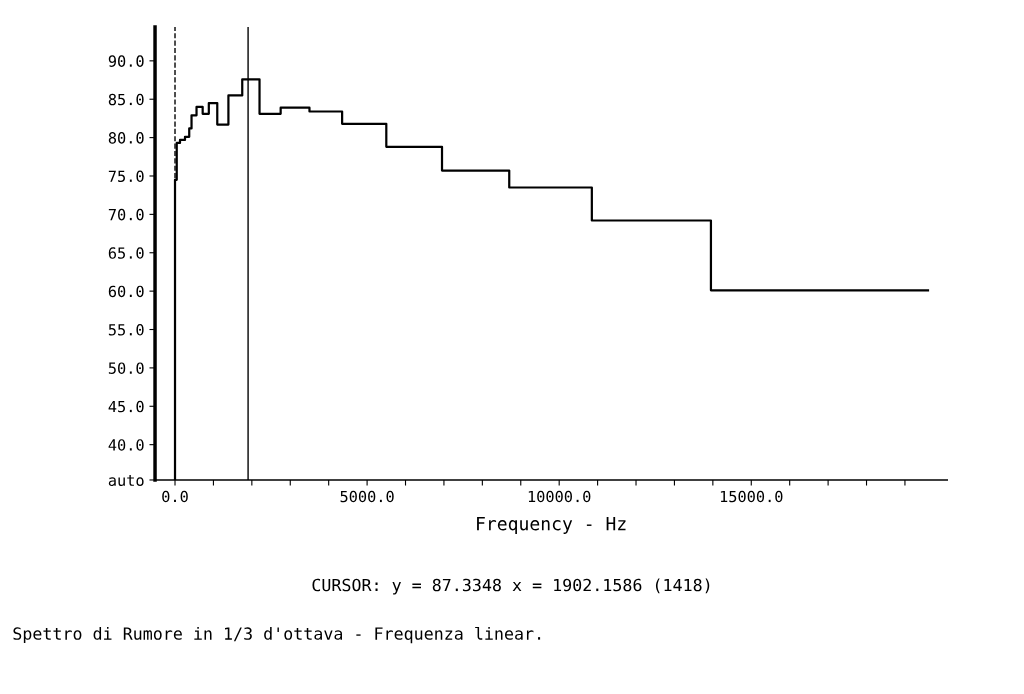 The width and height of the screenshot is (1024, 694). I want to click on y-tick-label: 70.0, so click(126, 214).